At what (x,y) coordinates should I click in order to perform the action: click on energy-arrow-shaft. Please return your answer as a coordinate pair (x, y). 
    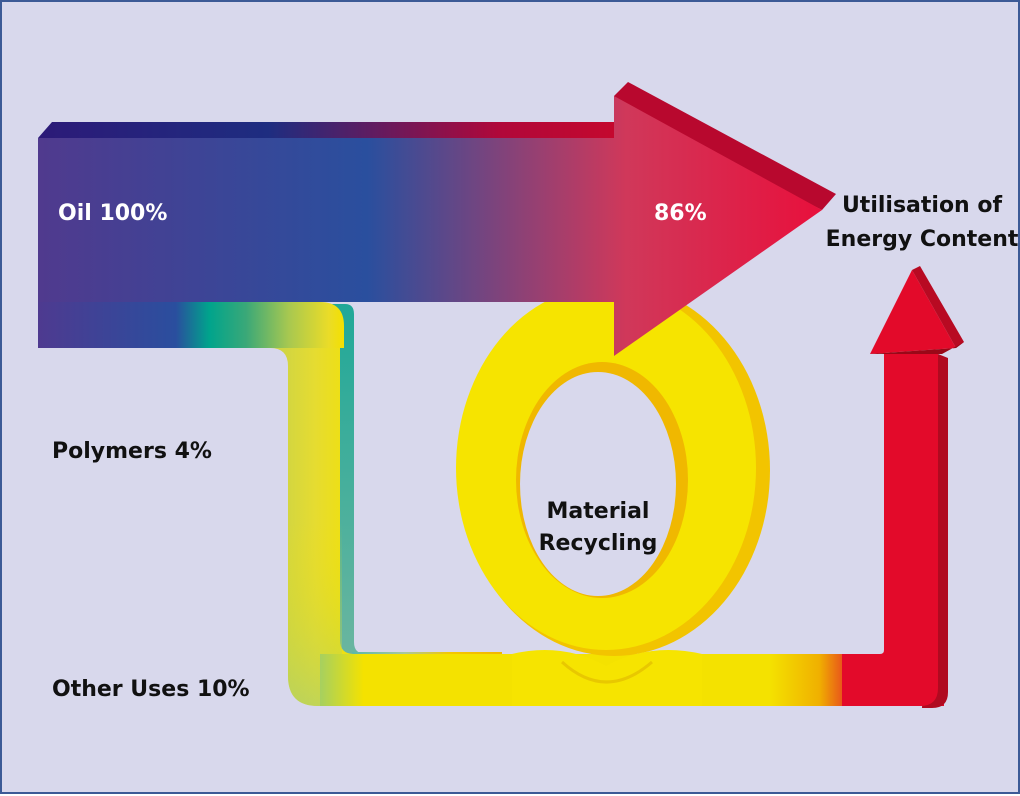
    Looking at the image, I should click on (890, 530).